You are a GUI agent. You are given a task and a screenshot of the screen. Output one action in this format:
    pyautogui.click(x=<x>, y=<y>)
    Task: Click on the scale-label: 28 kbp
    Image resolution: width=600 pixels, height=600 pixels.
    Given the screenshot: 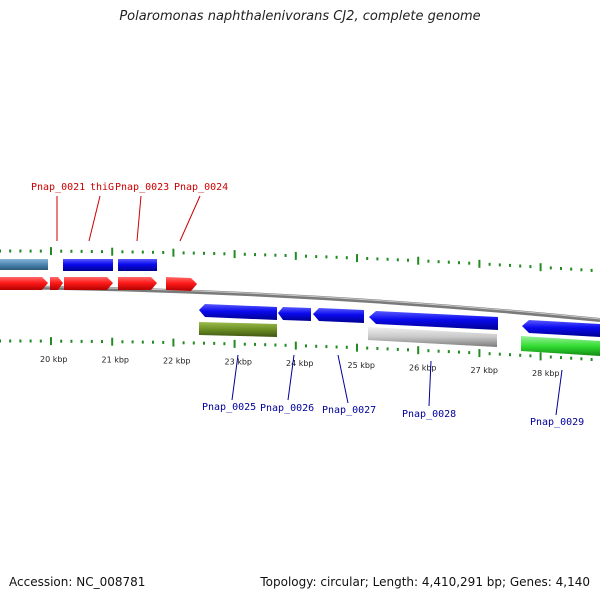 What is the action you would take?
    pyautogui.click(x=546, y=373)
    